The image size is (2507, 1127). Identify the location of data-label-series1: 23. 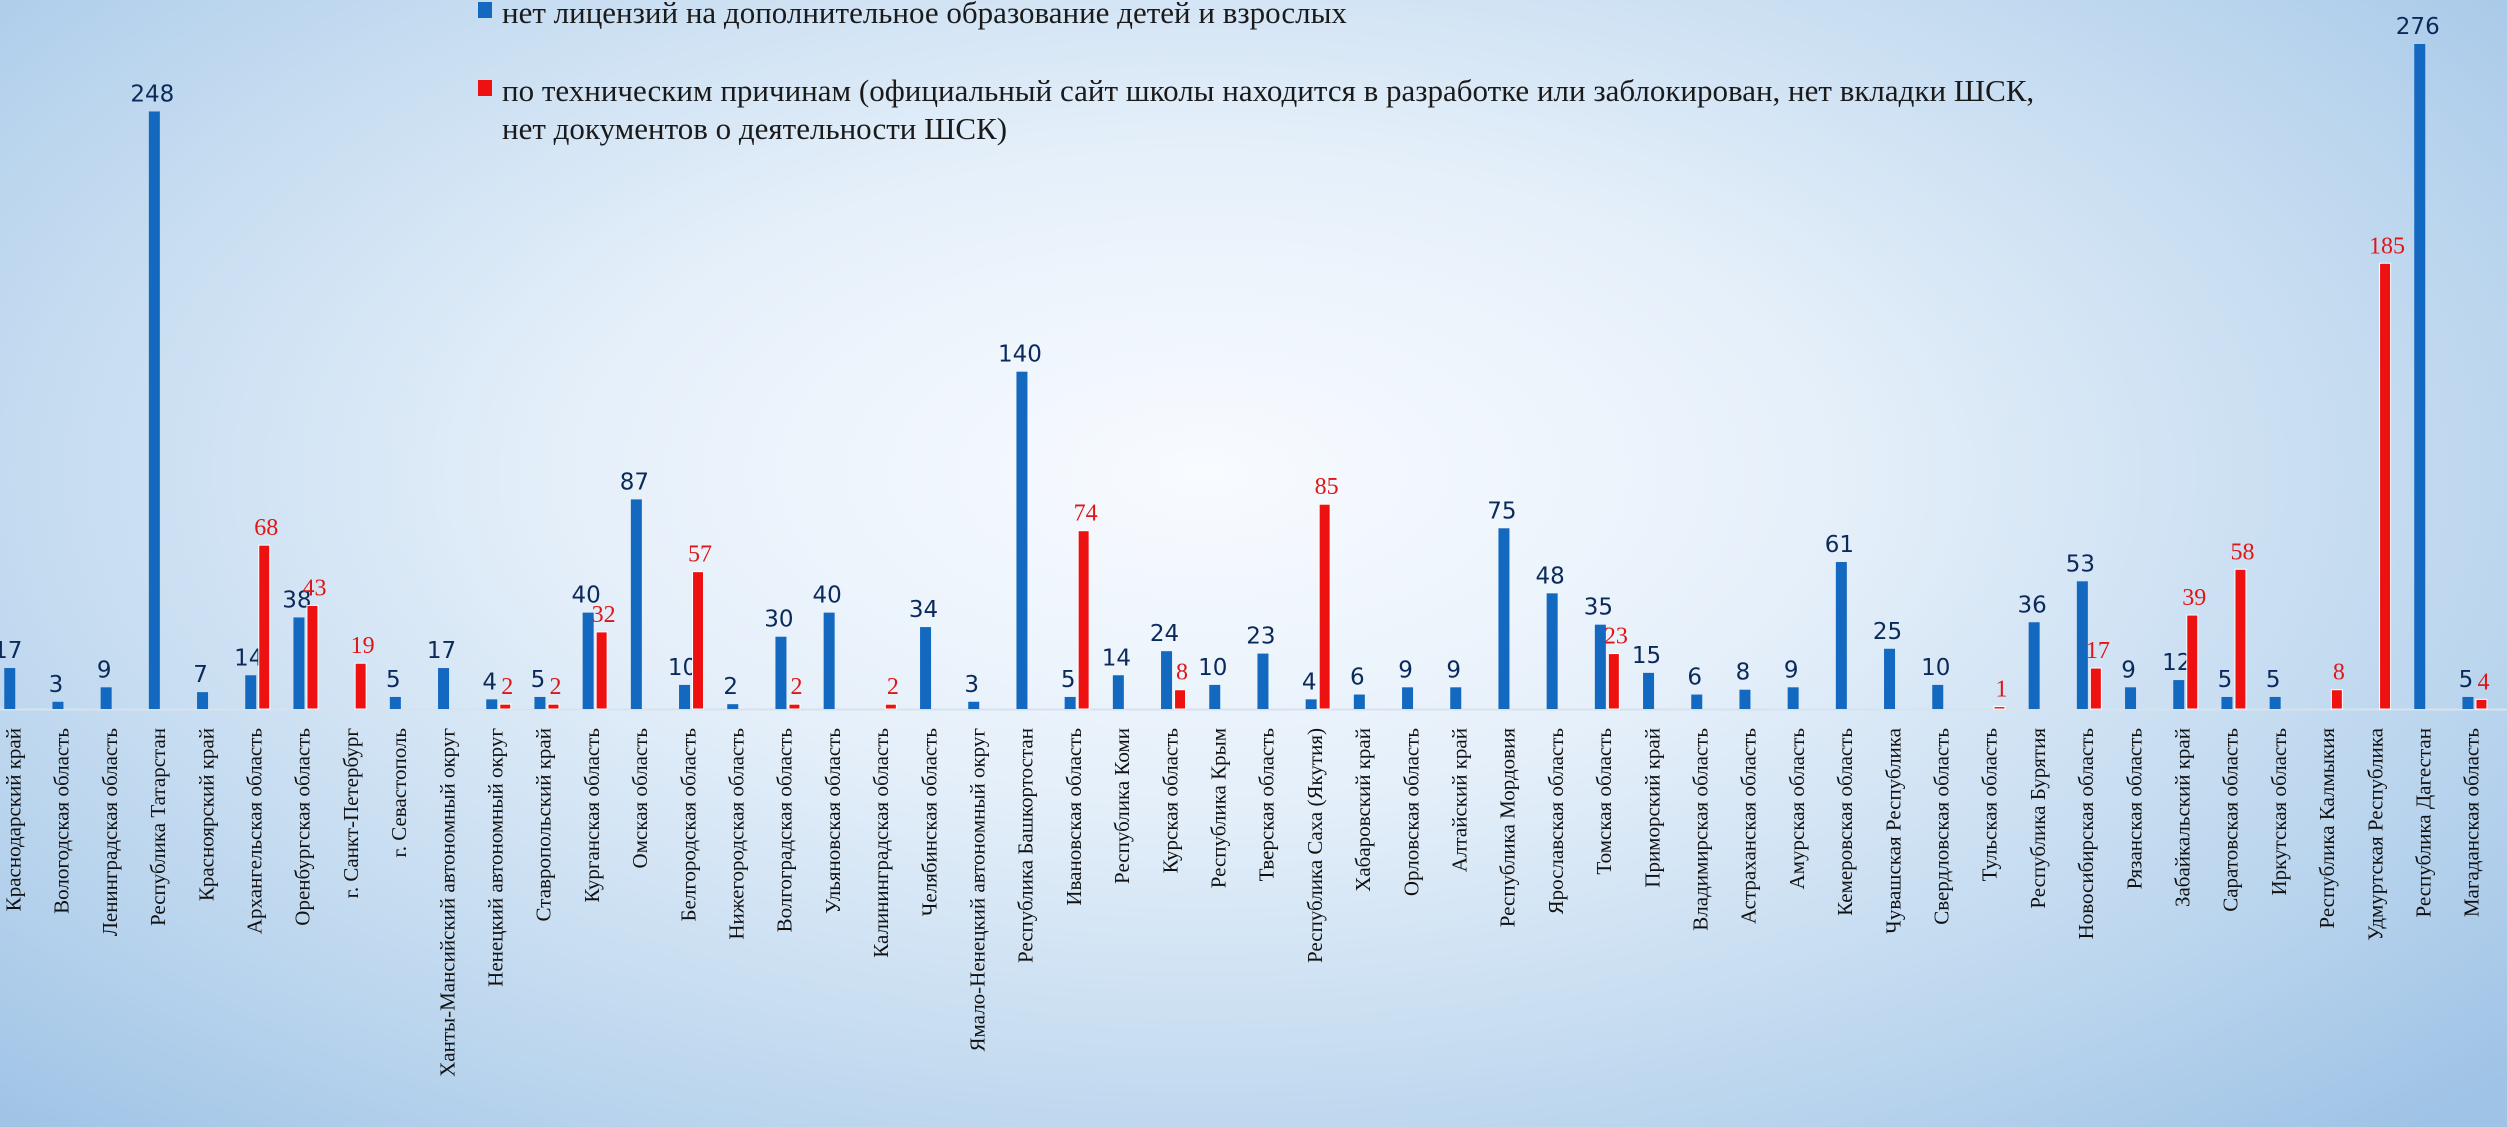
(1260, 637).